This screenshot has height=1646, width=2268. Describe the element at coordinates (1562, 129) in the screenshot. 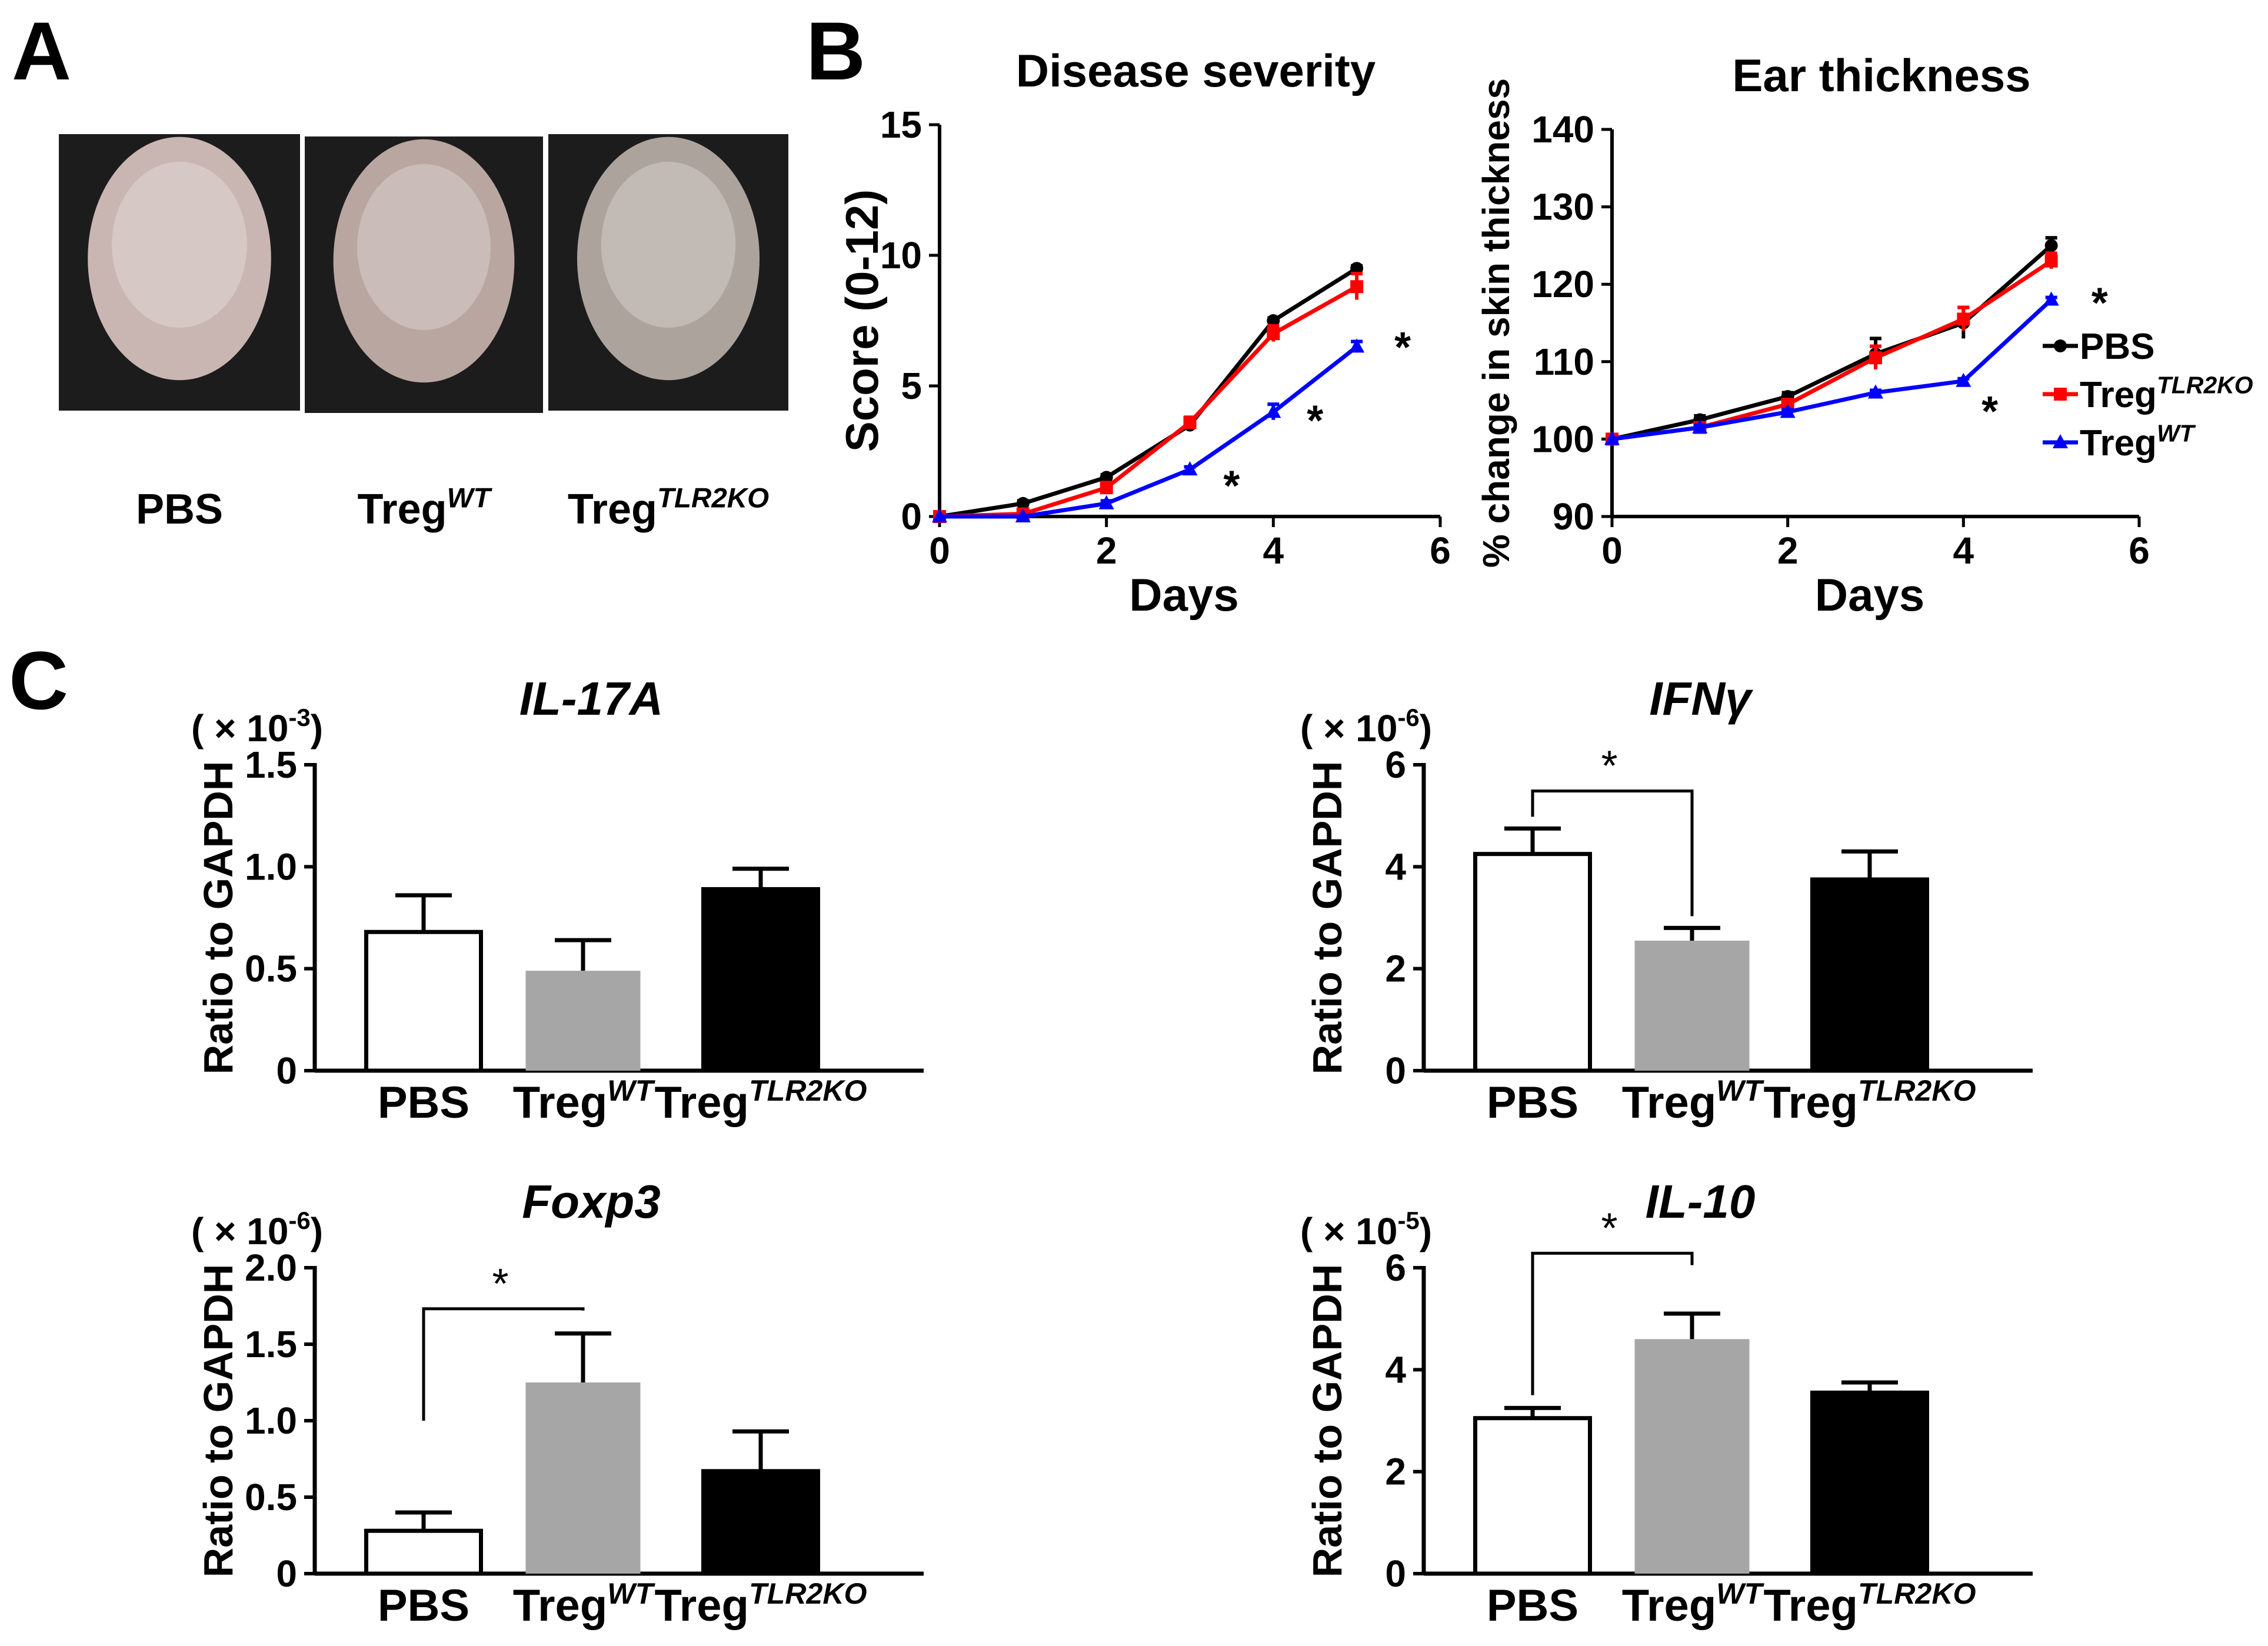

I see `y-tick-label: 140` at that location.